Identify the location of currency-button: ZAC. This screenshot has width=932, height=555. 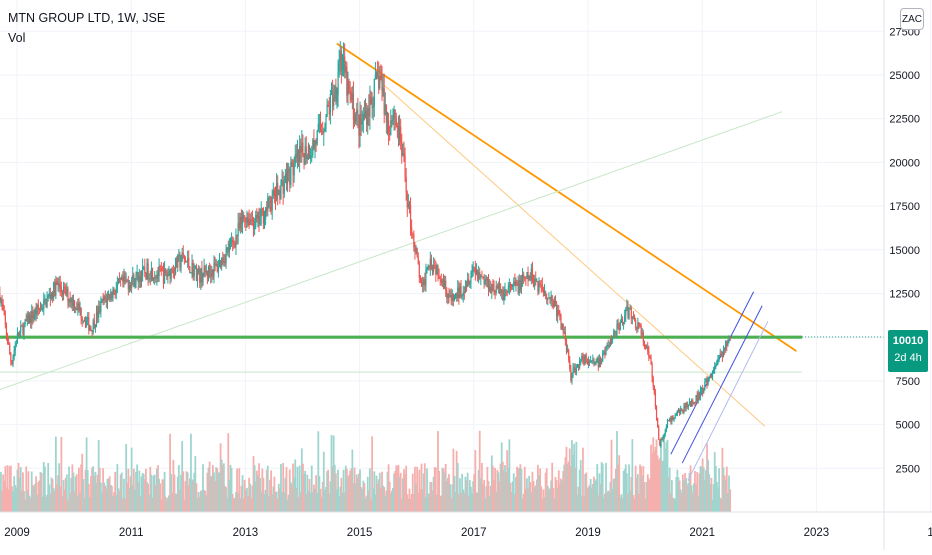
(912, 19).